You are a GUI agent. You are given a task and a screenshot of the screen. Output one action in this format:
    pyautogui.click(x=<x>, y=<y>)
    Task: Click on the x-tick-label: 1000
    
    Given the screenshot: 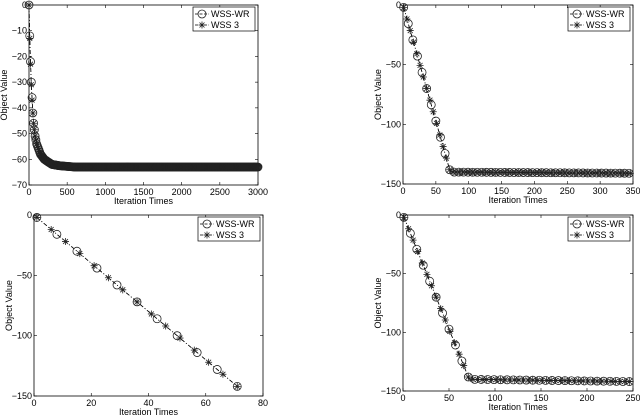 What is the action you would take?
    pyautogui.click(x=105, y=192)
    